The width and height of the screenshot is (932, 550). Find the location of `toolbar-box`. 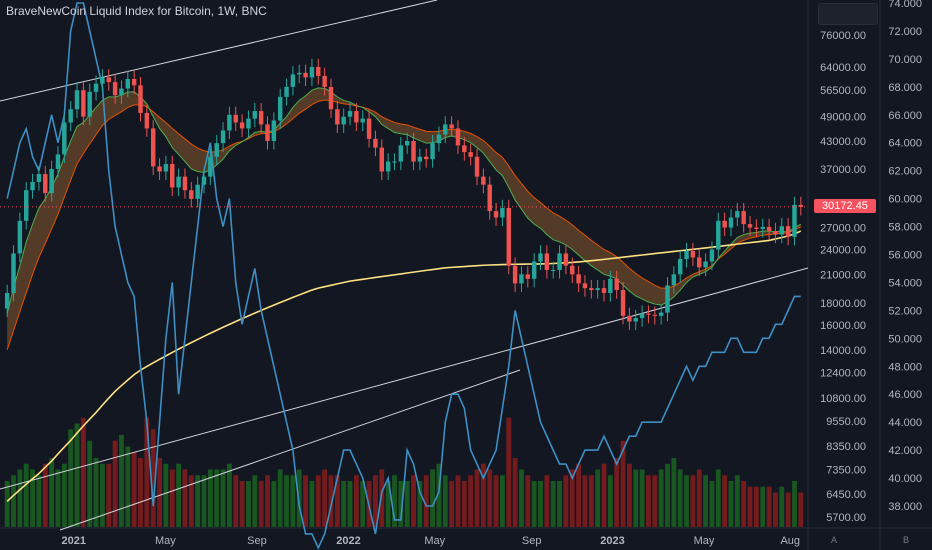

toolbar-box is located at coordinates (848, 14).